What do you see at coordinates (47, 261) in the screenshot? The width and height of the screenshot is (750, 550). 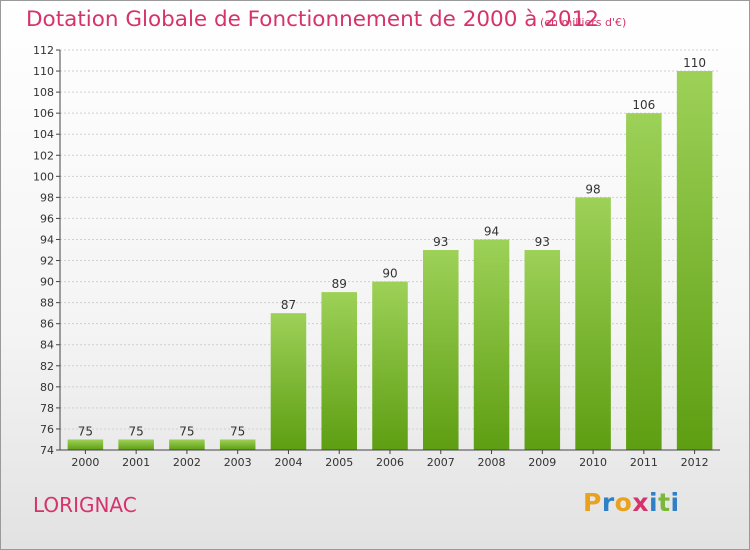 I see `y-tick-label: 92` at bounding box center [47, 261].